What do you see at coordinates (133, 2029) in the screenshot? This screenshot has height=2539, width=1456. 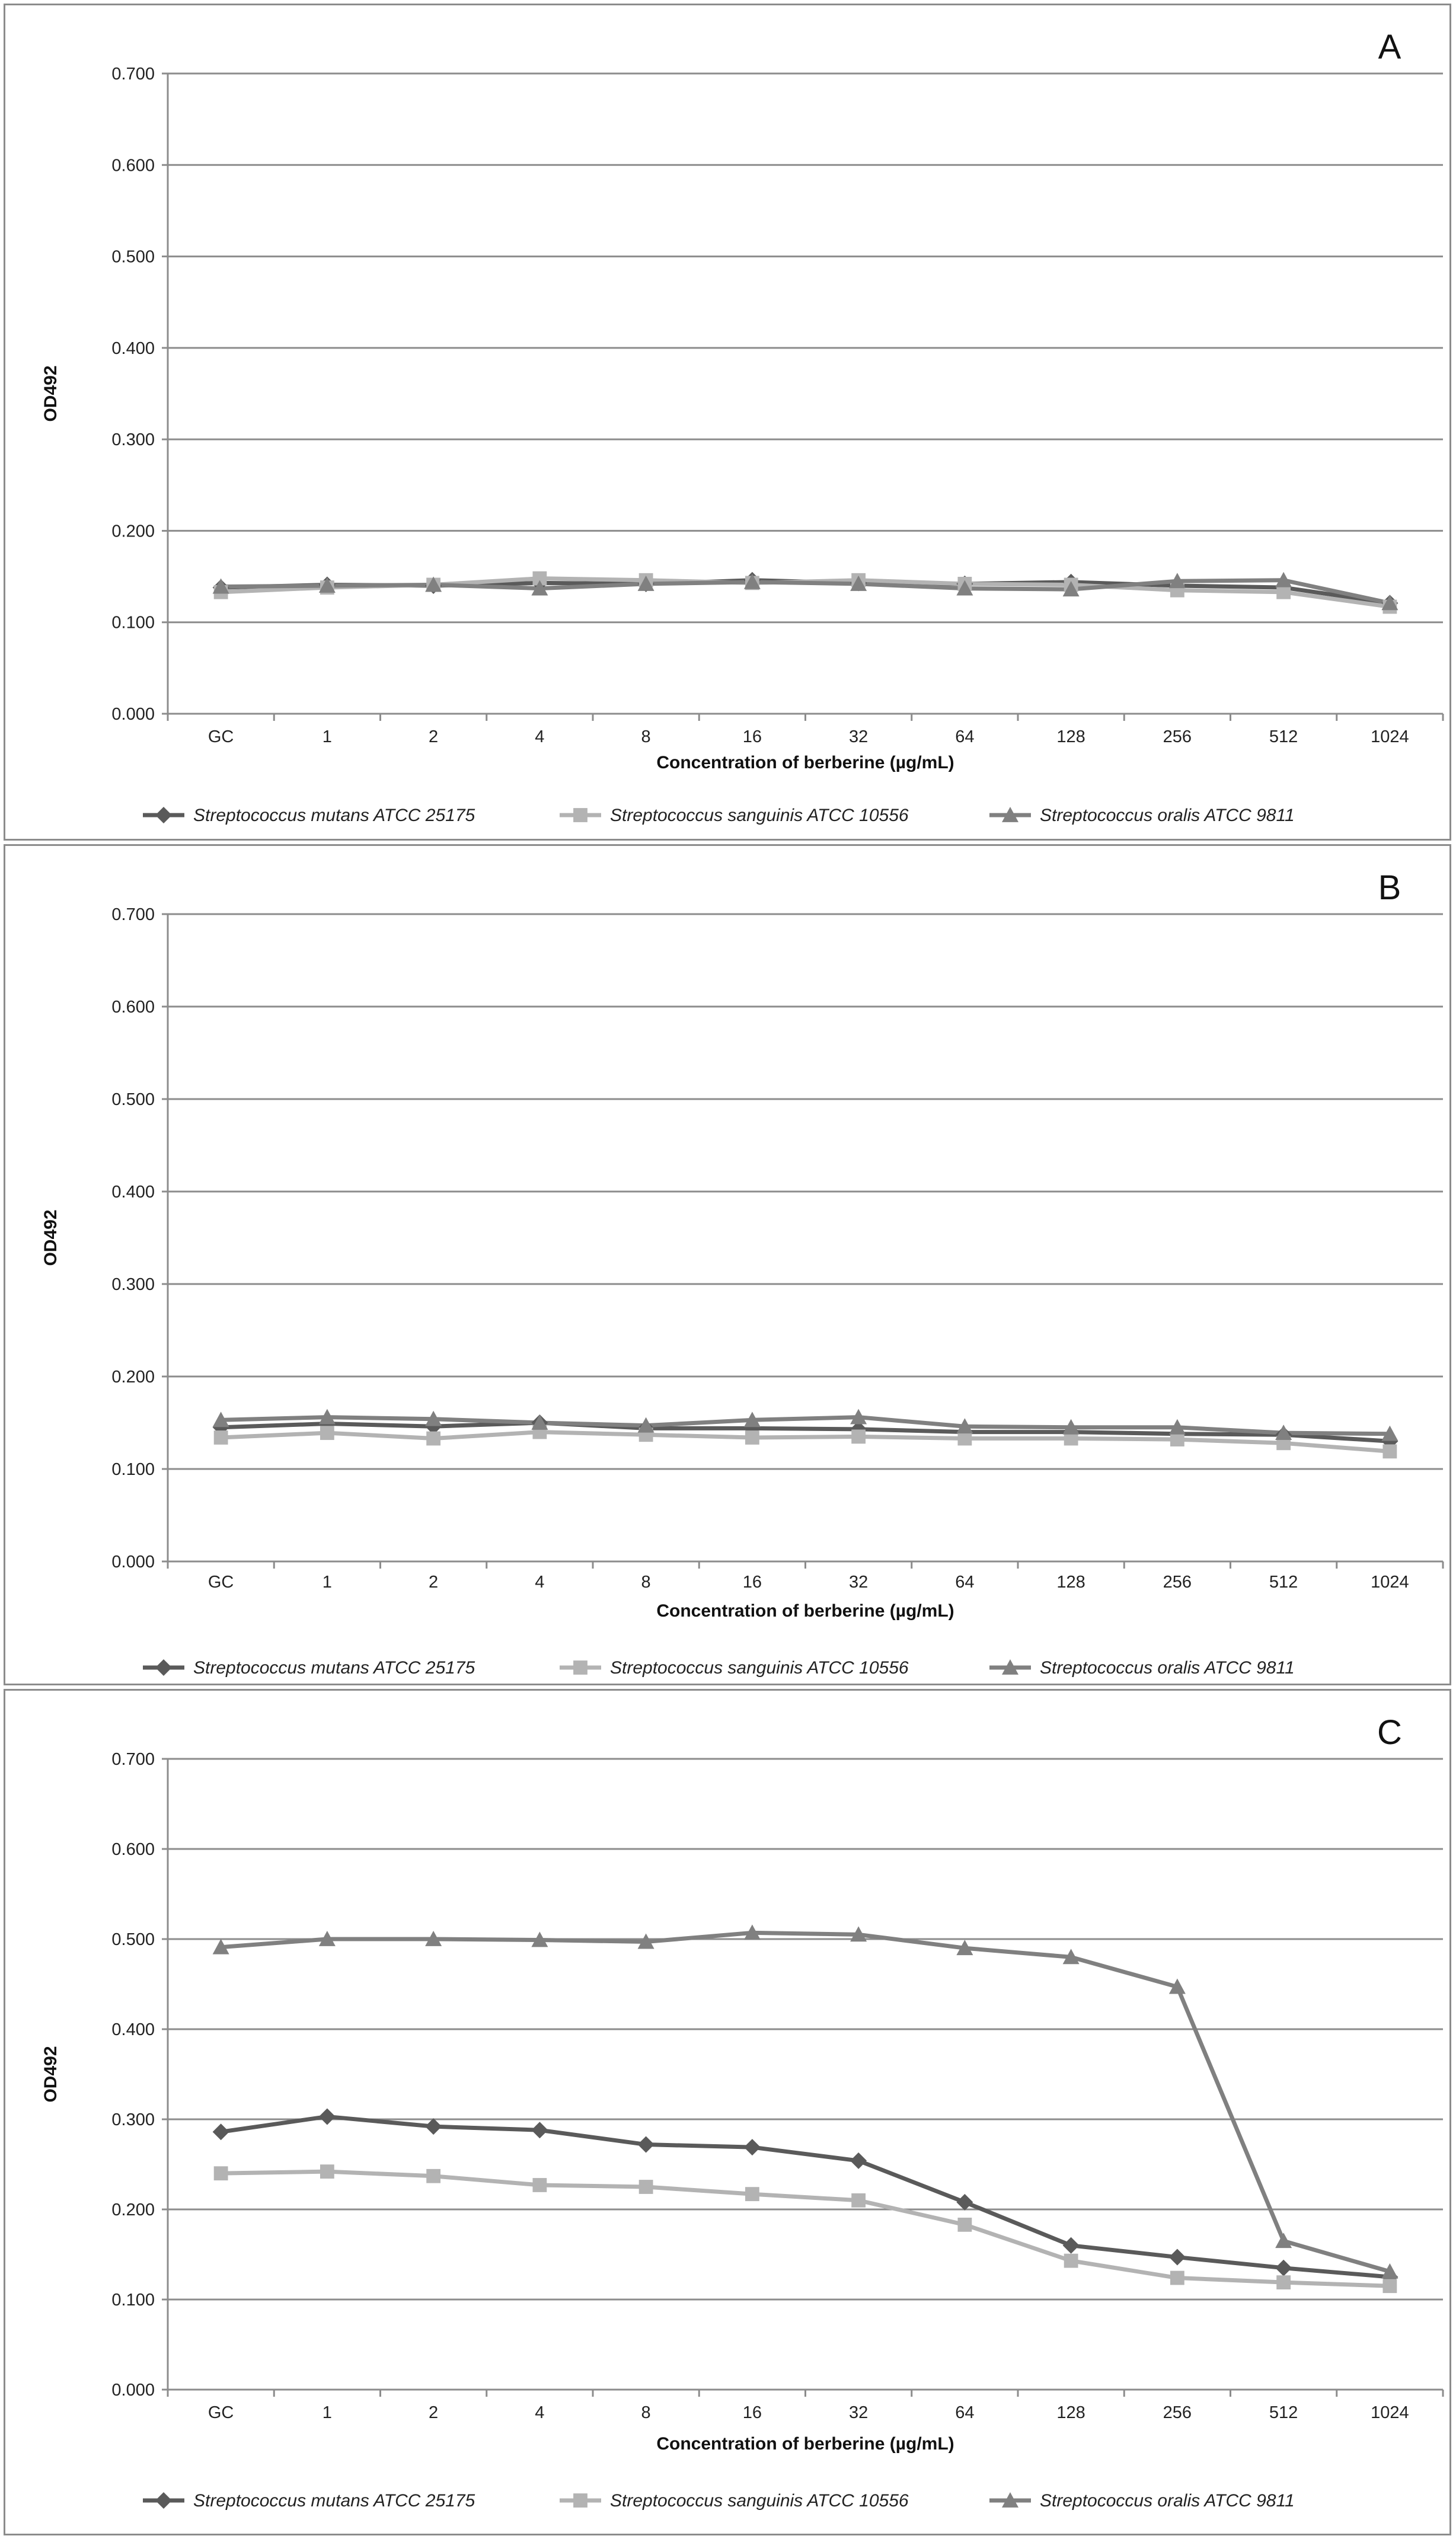 I see `y-tick-label-c-4: 0.400` at bounding box center [133, 2029].